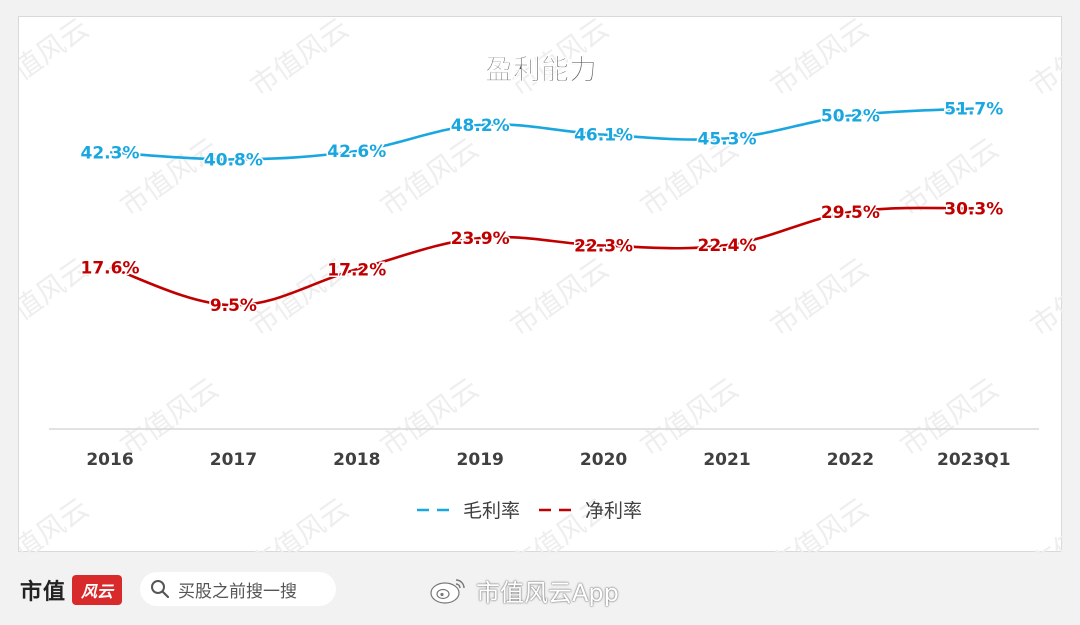 This screenshot has height=625, width=1080. What do you see at coordinates (850, 117) in the screenshot?
I see `data-label: 50.2%` at bounding box center [850, 117].